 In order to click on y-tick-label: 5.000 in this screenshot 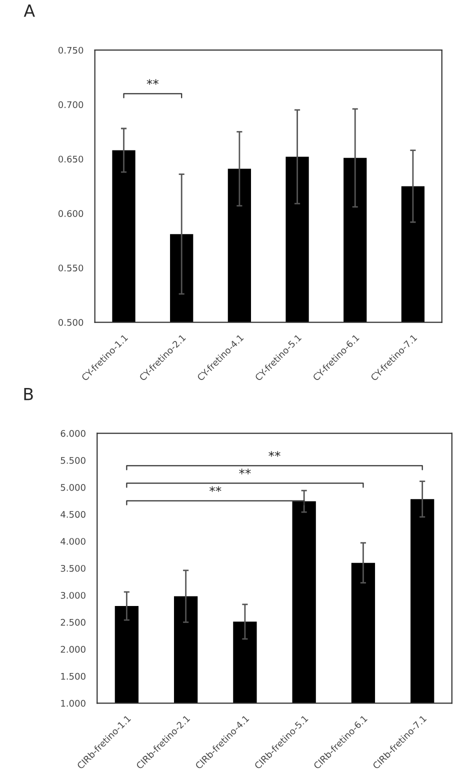, I will do `click(73, 487)`.